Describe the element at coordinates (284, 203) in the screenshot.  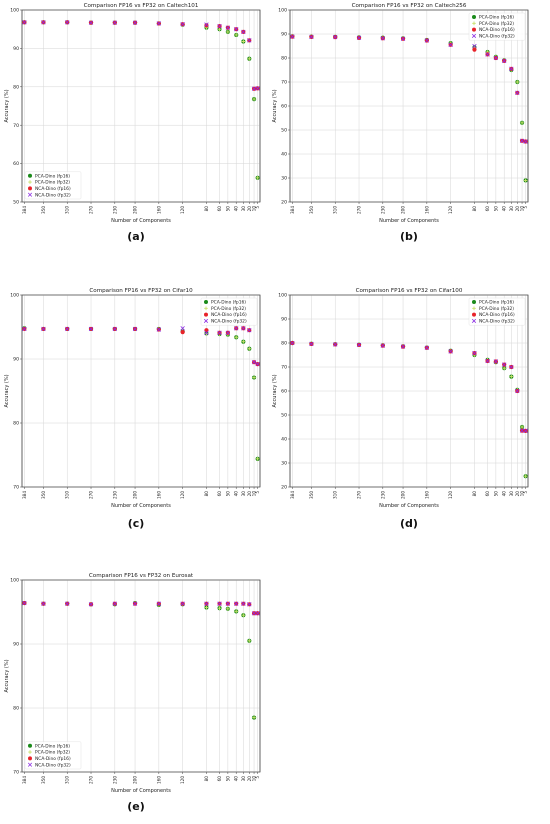
I see `y-tick-label: 20` at that location.